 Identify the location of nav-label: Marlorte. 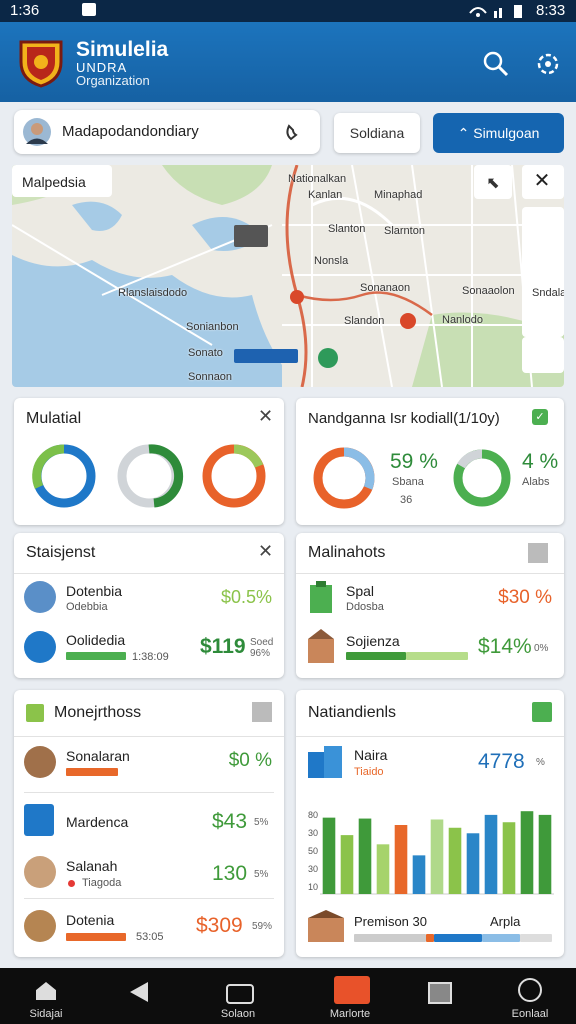
(350, 1014).